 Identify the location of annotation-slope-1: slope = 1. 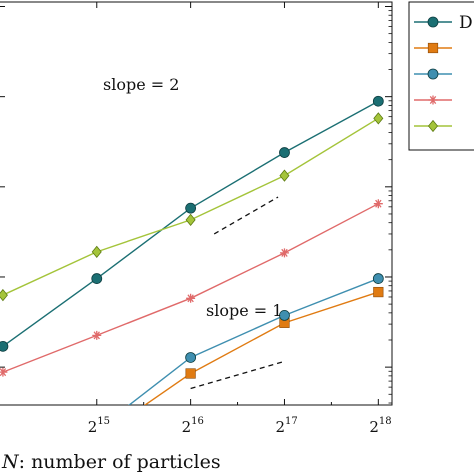
(244, 310).